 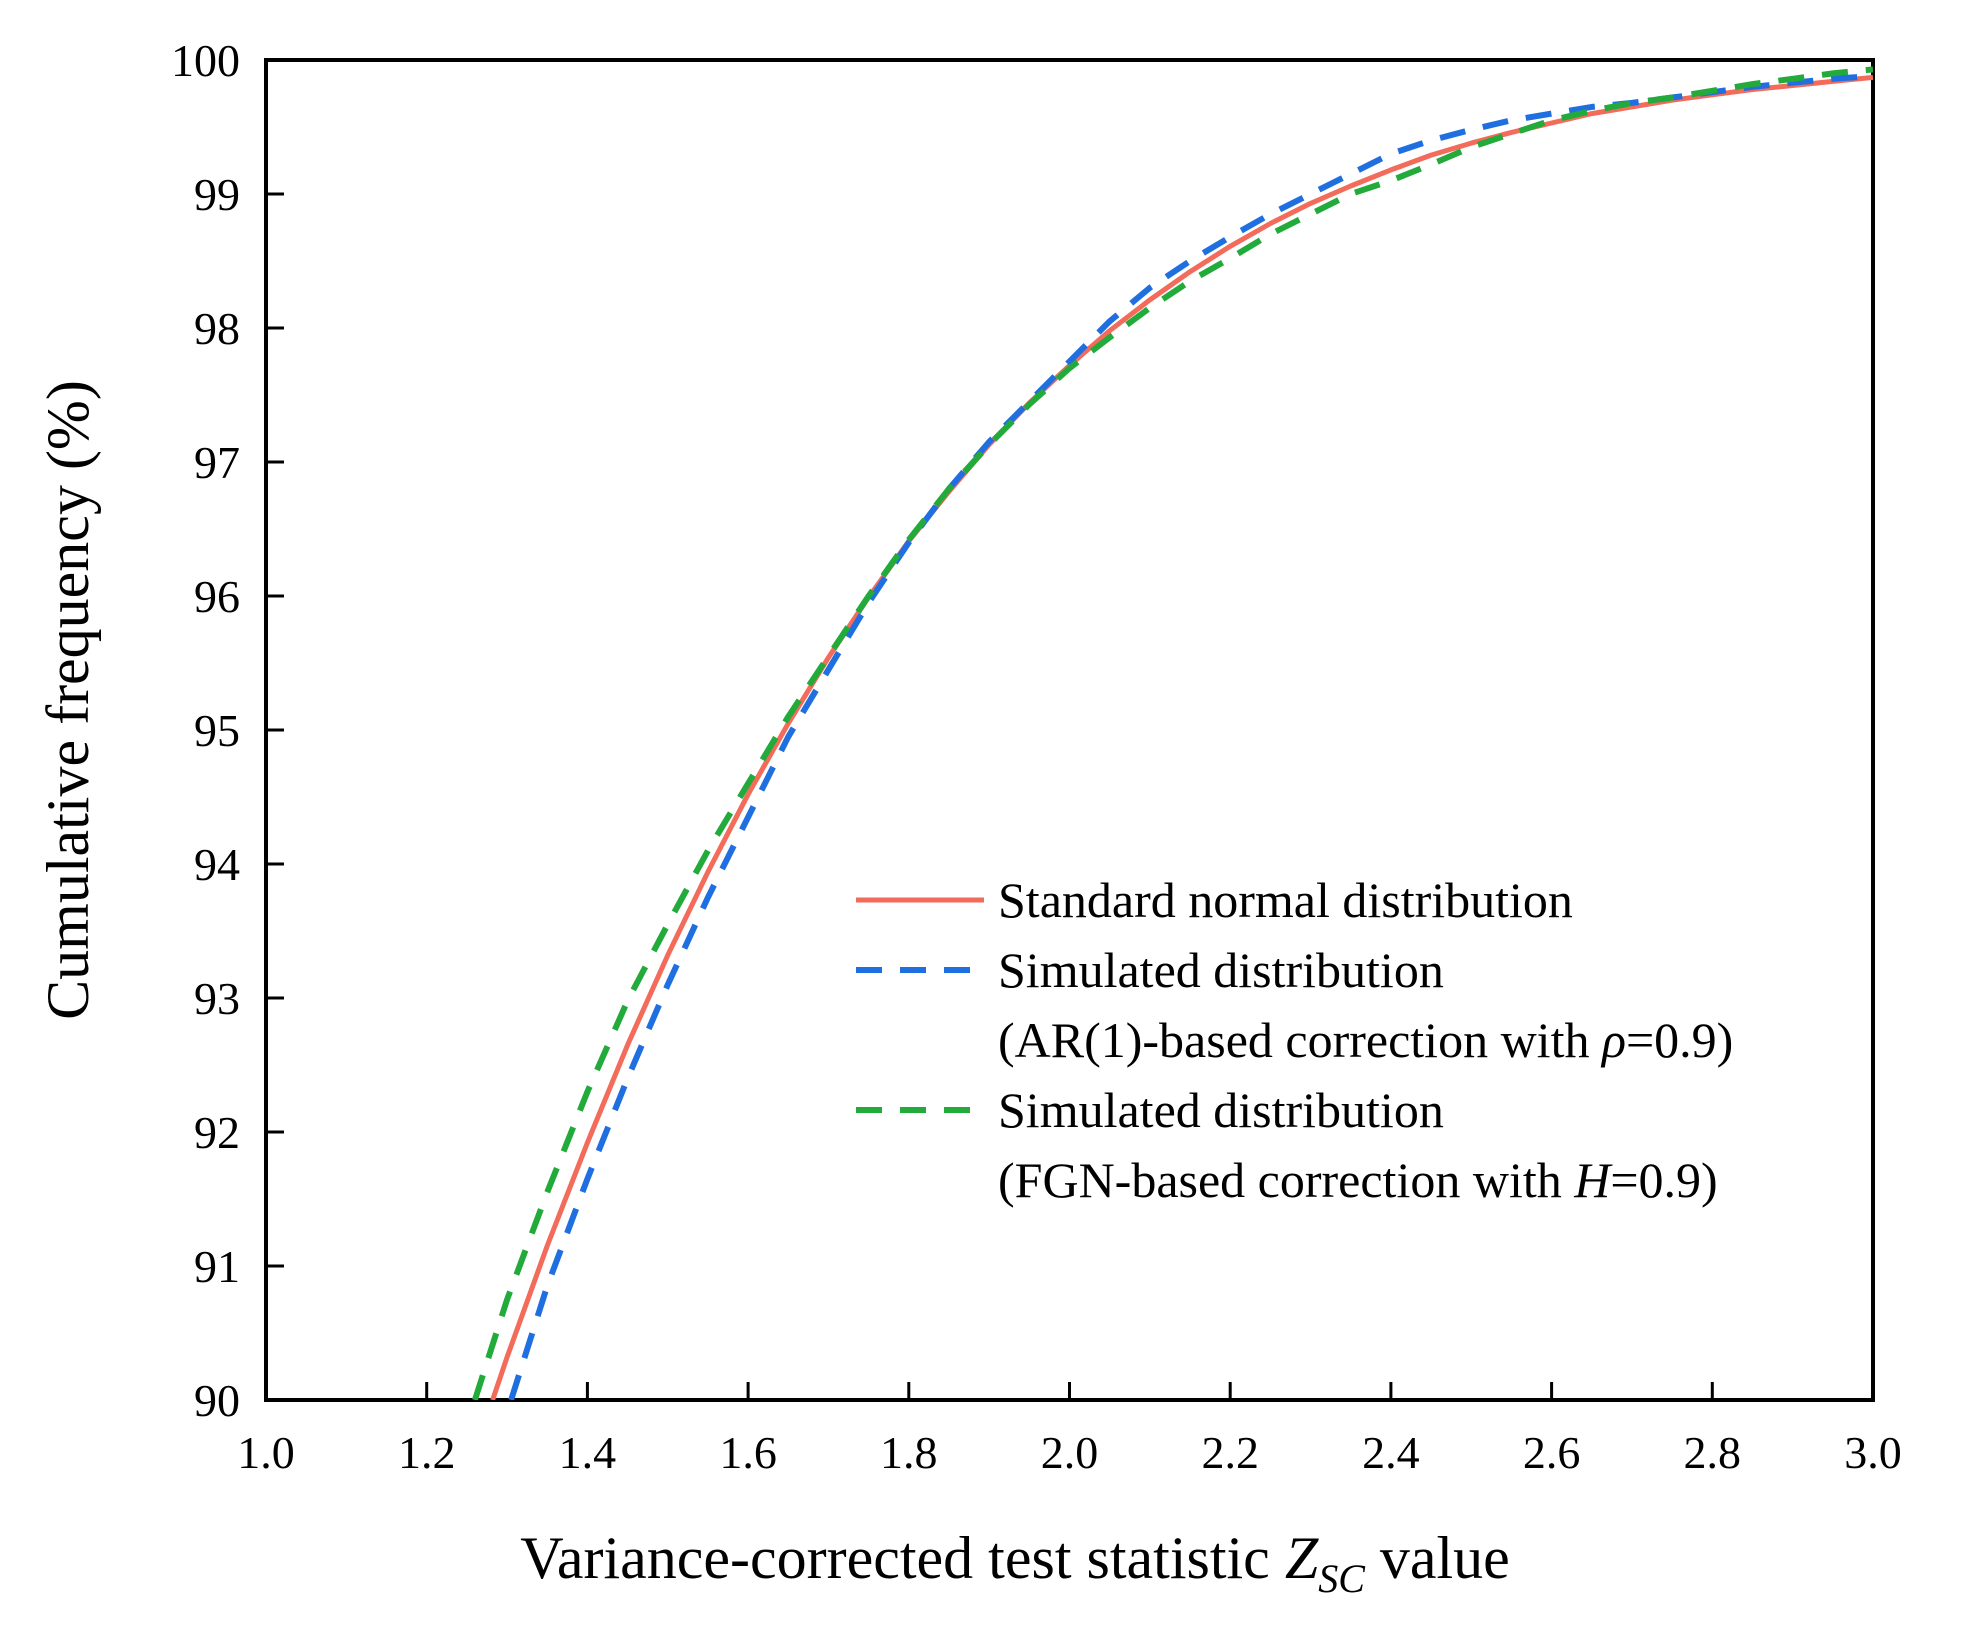 I want to click on y-axis-ticks, so click(x=275, y=730).